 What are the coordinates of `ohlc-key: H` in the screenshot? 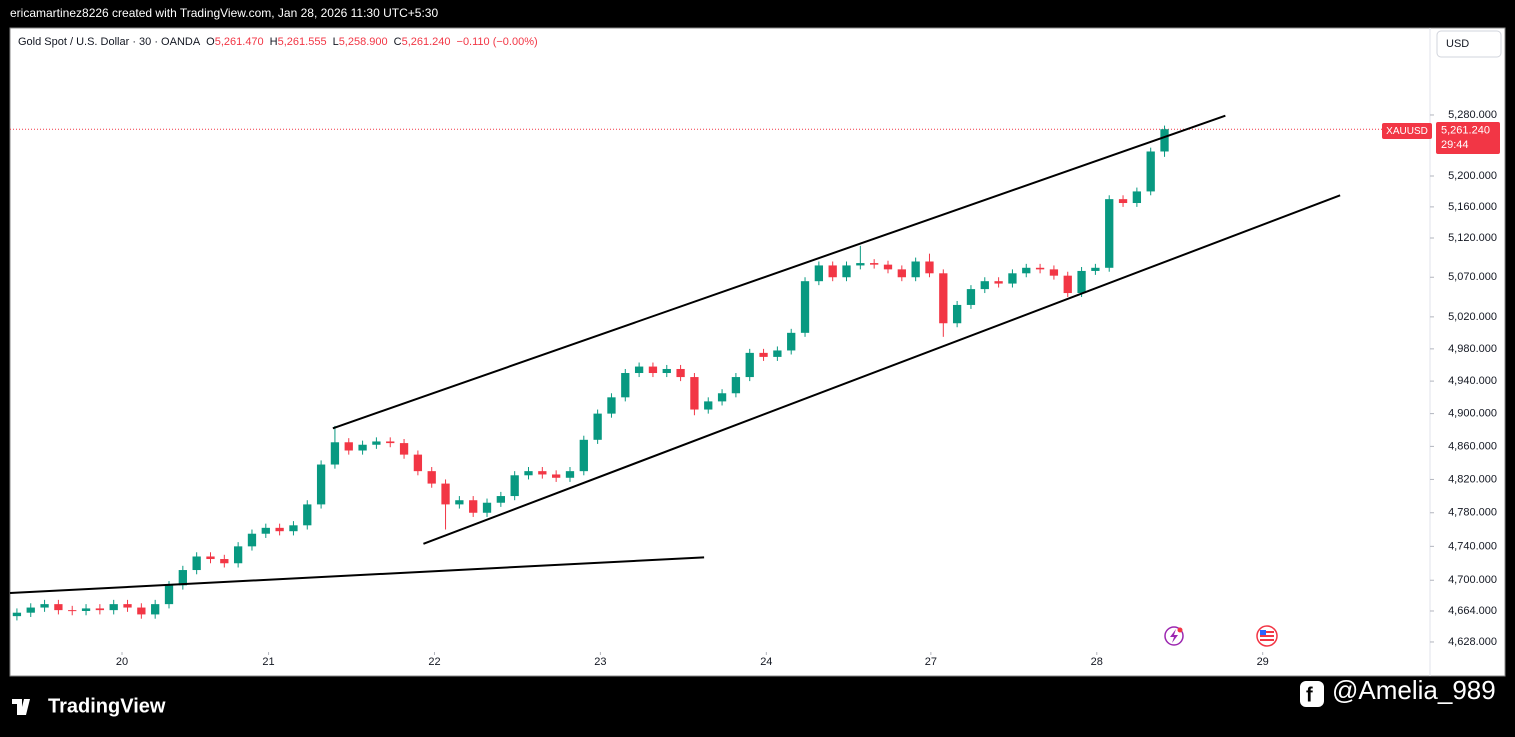 It's located at (274, 42).